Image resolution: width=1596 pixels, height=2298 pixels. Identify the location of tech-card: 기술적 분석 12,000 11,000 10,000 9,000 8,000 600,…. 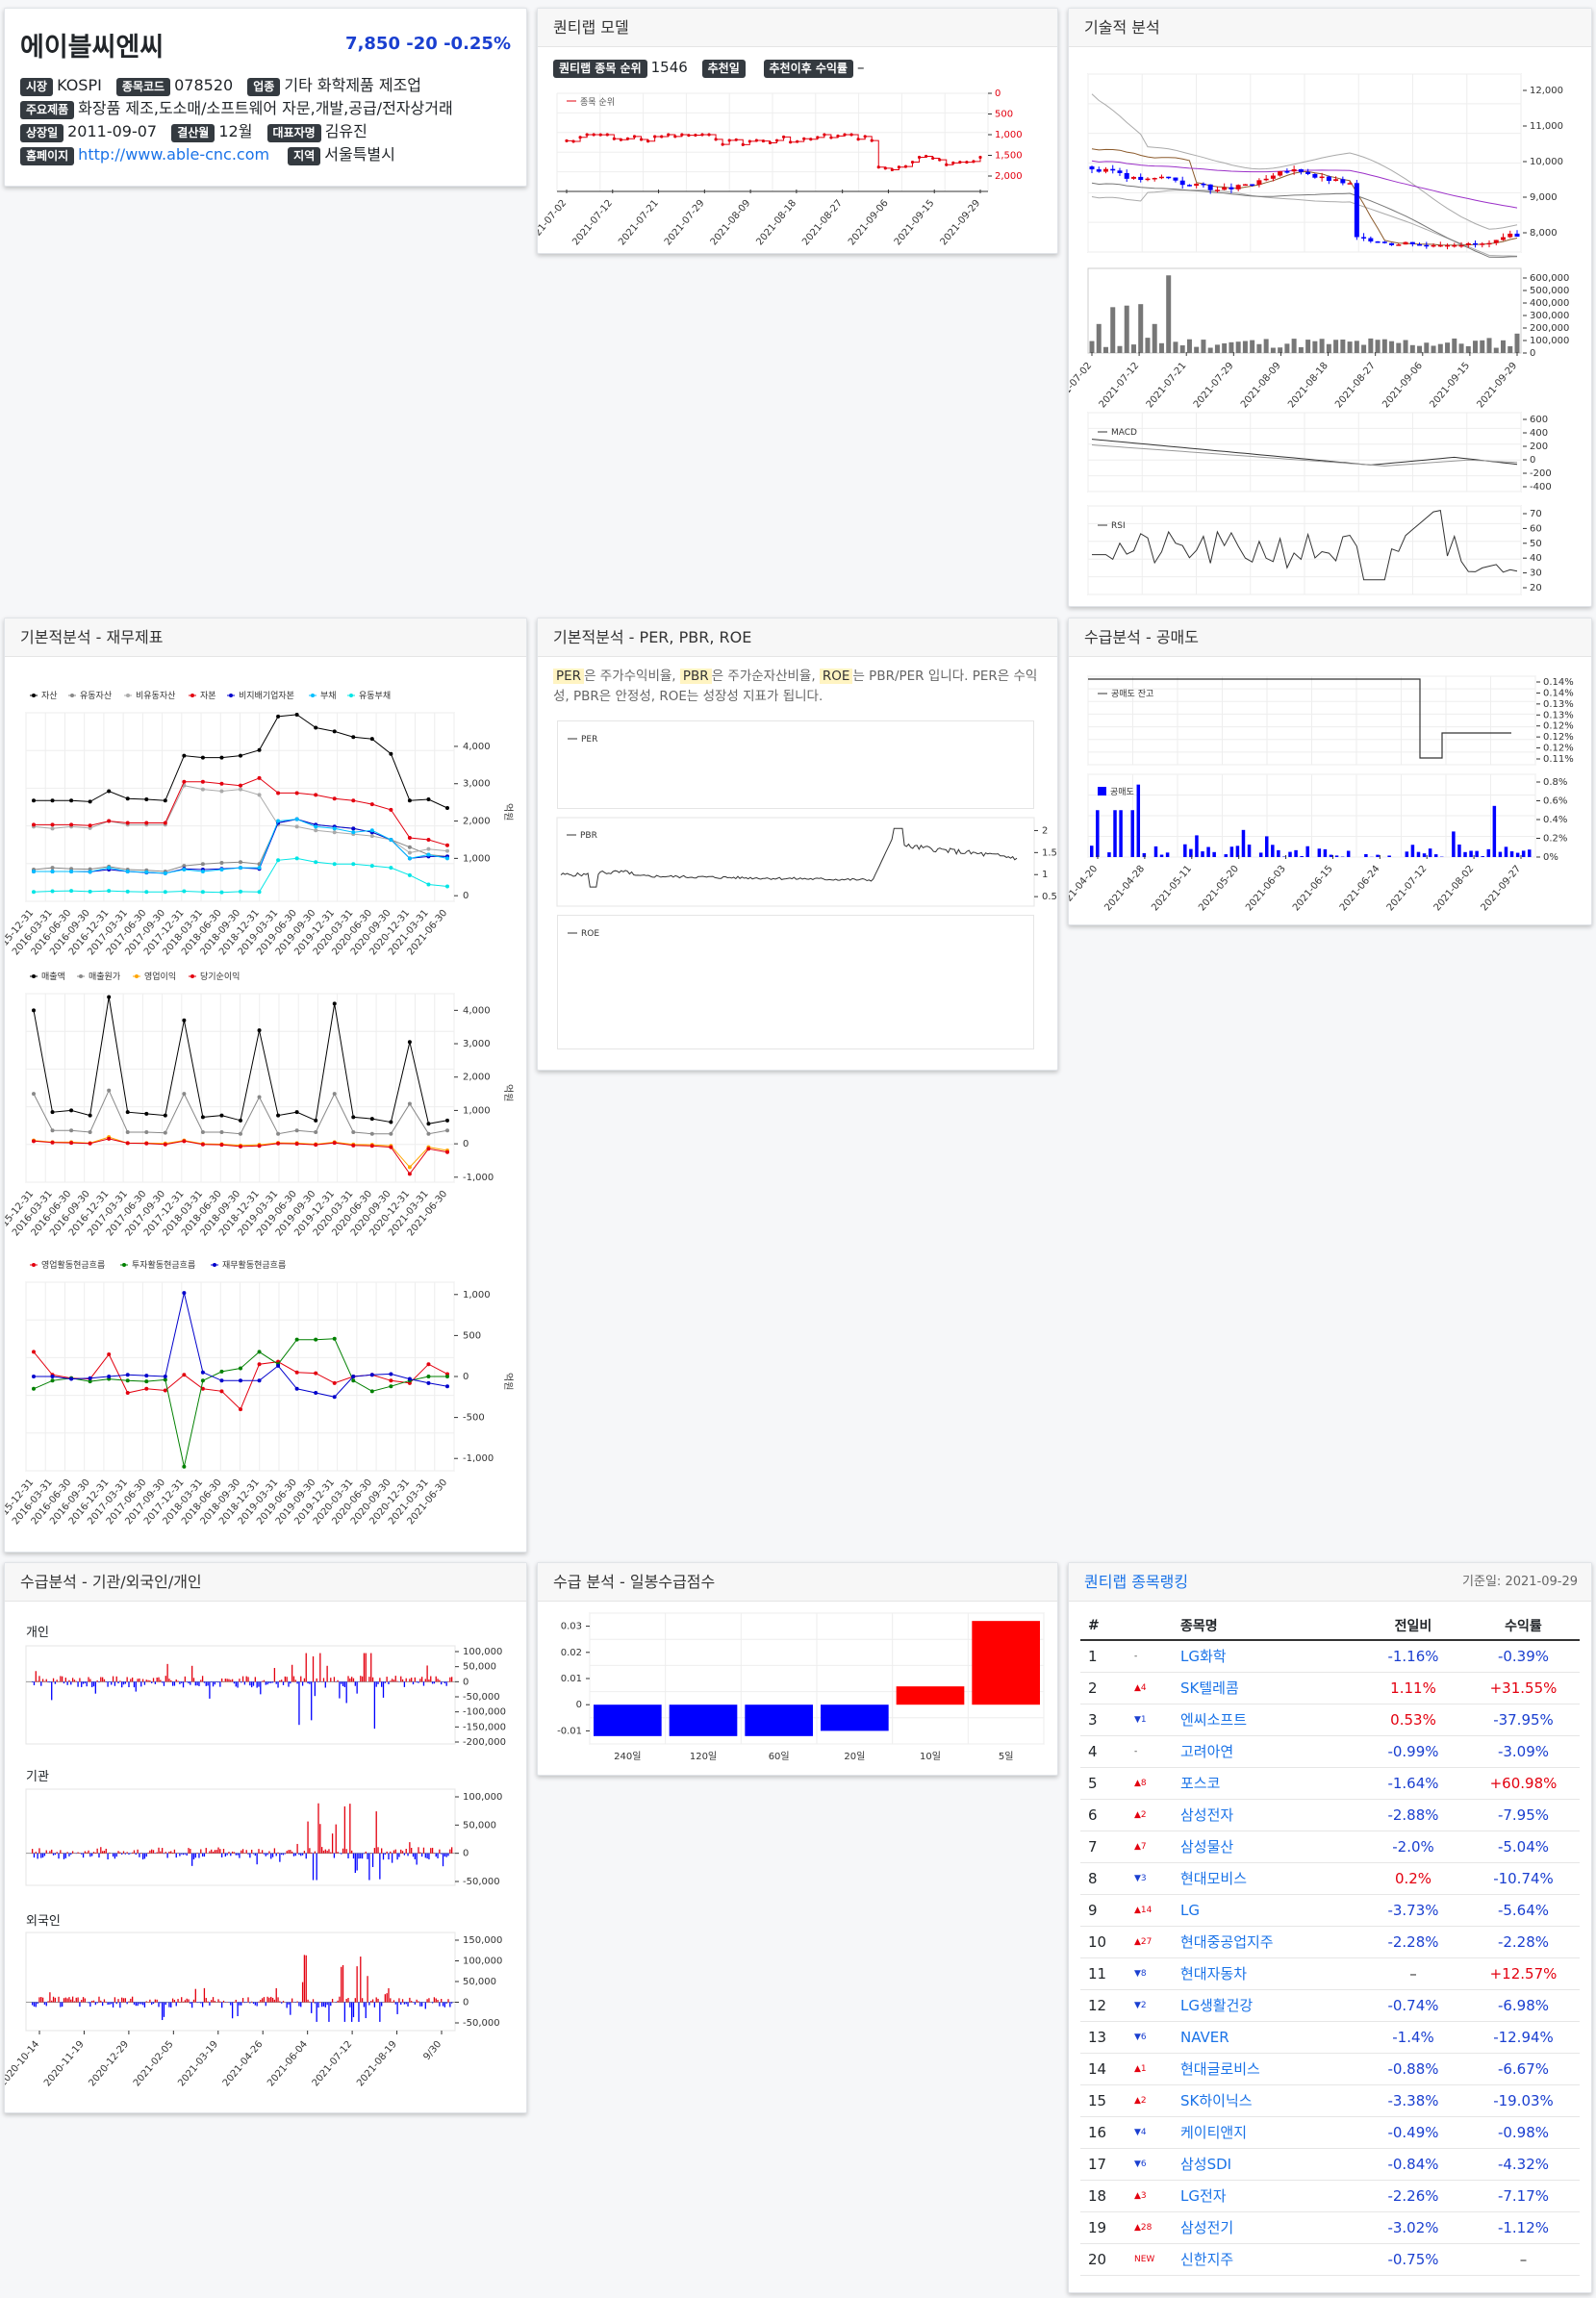
(1330, 307).